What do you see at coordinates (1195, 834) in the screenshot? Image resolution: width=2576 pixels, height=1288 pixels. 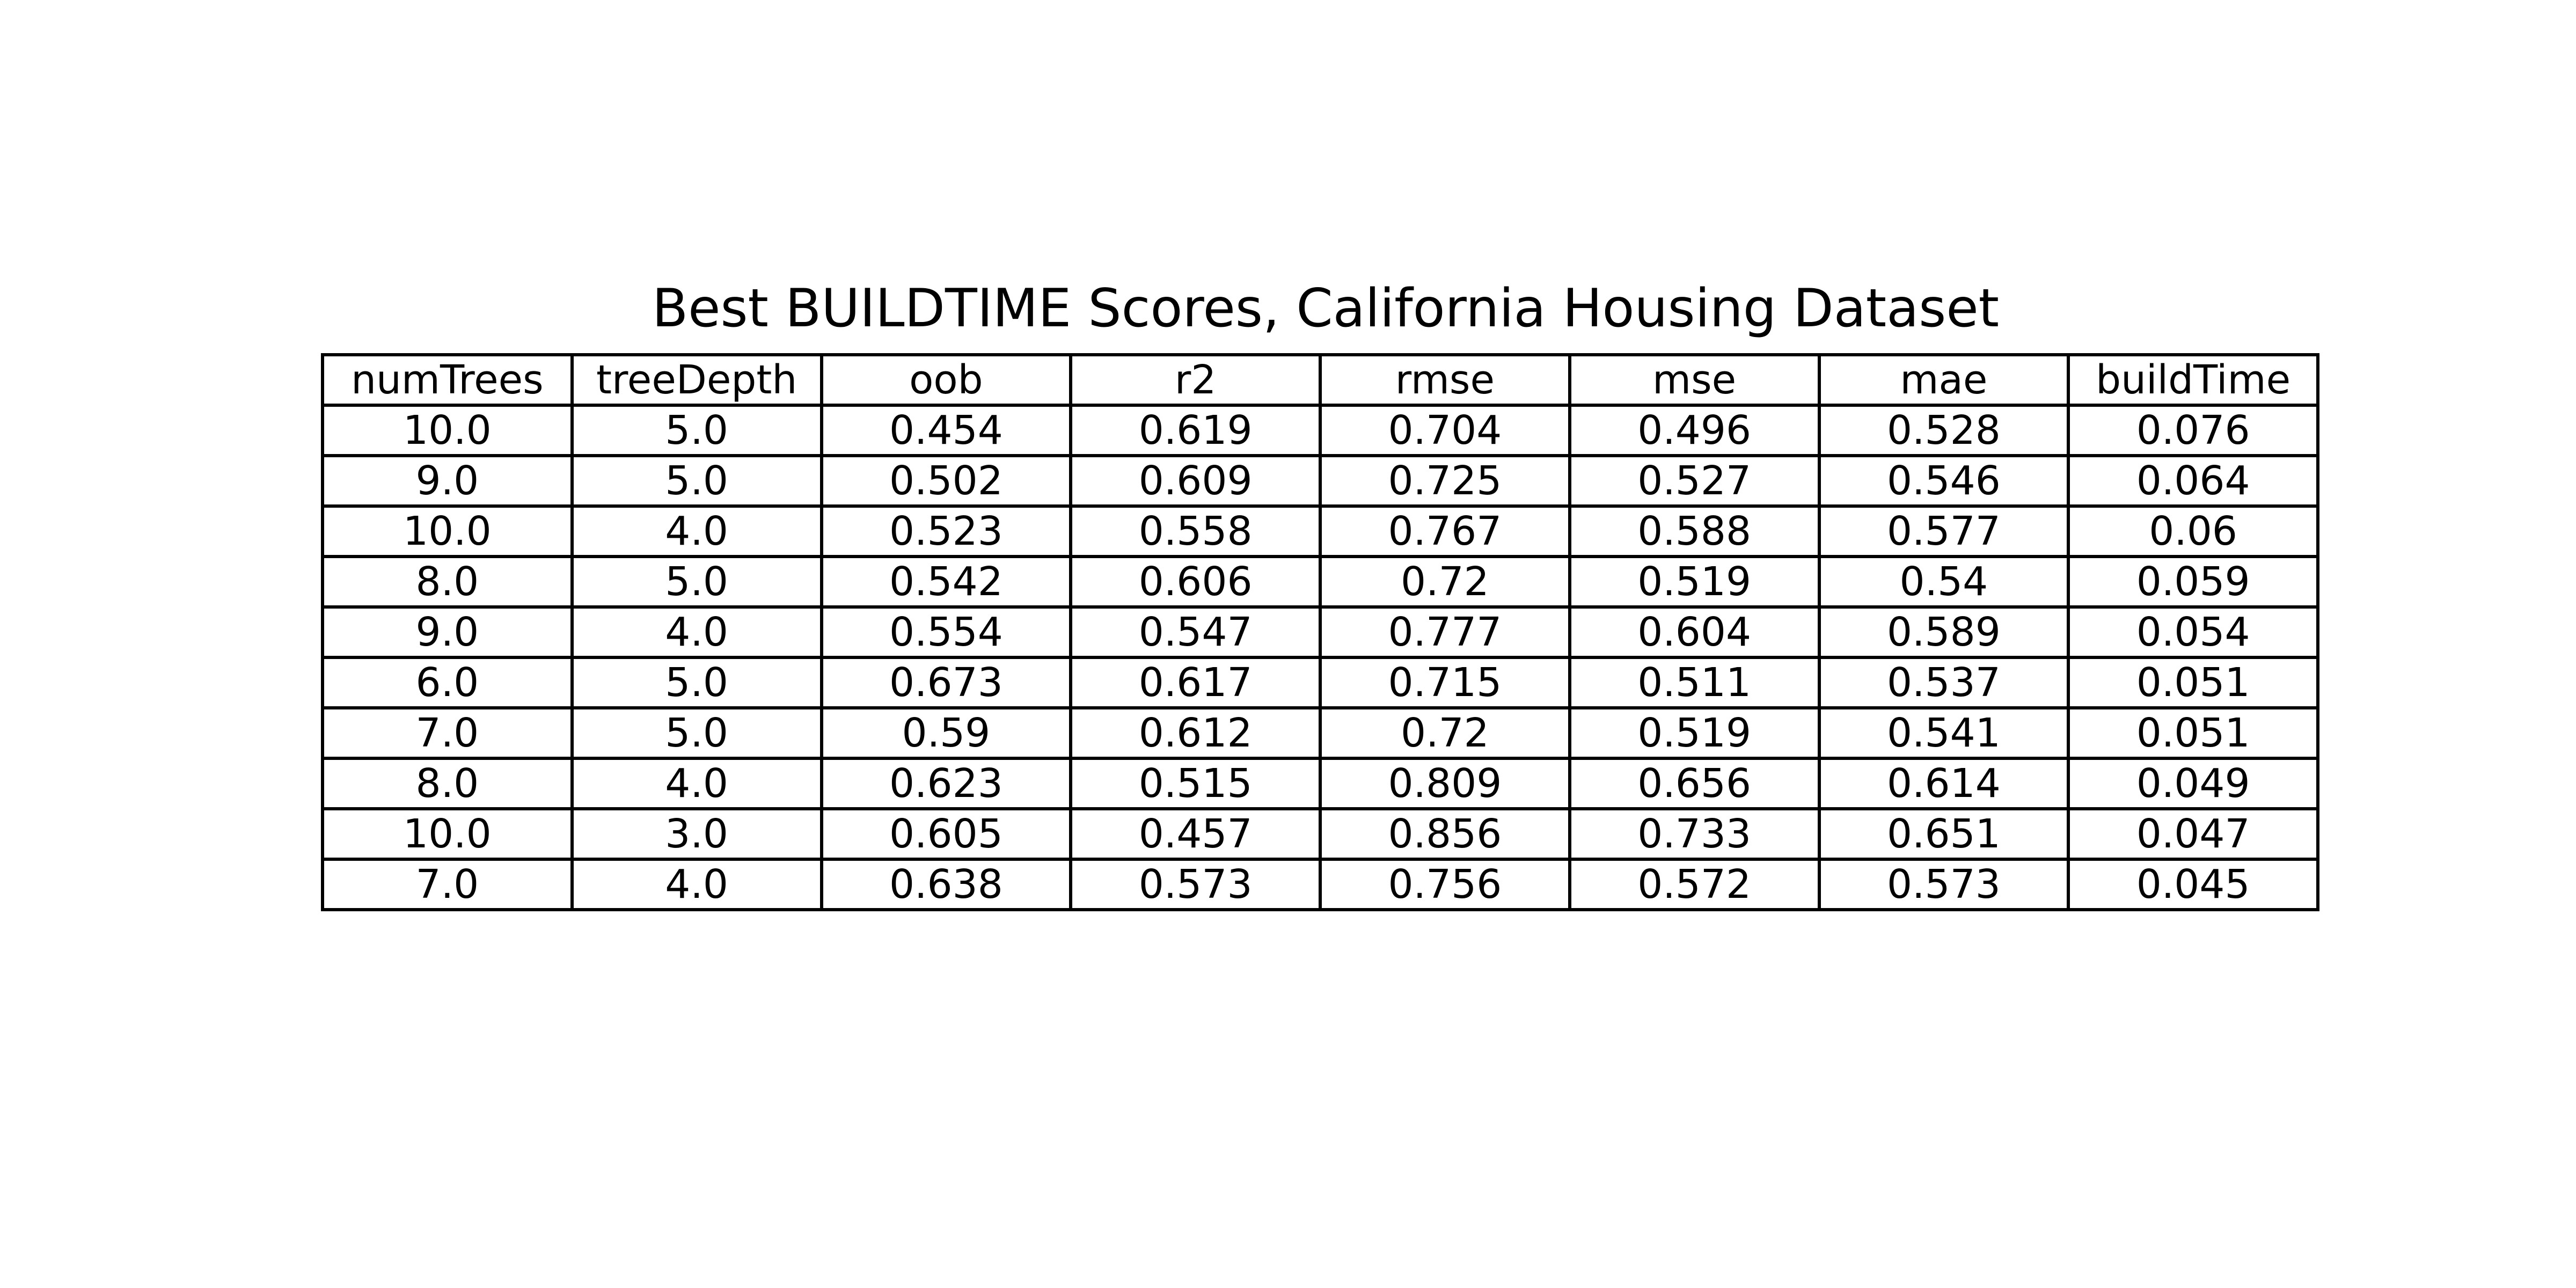 I see `table-cell-r2: 0.457` at bounding box center [1195, 834].